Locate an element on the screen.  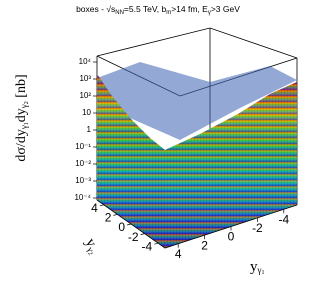
z-tick-label: 10 is located at coordinates (86, 112).